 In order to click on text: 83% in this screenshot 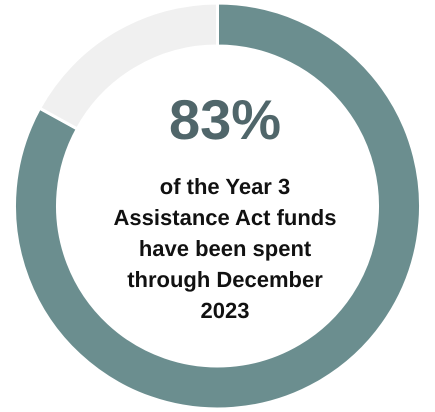, I will do `click(225, 119)`.